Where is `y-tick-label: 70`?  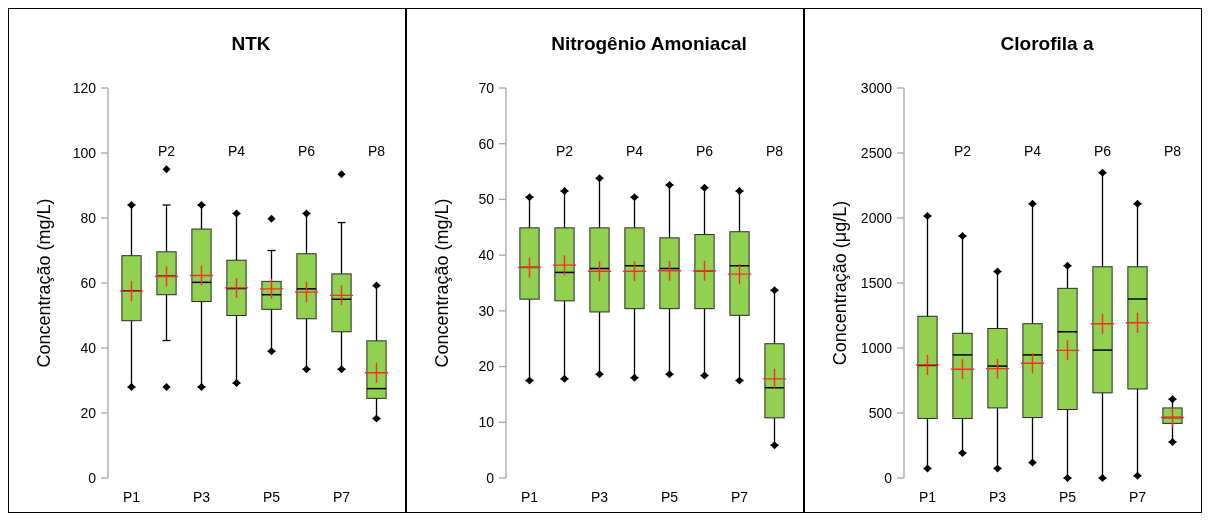
y-tick-label: 70 is located at coordinates (486, 87).